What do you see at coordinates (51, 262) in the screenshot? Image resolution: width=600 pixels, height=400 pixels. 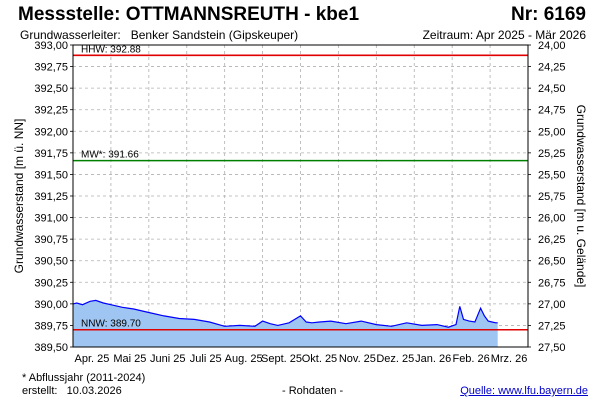 I see `y-tick-label: 390,50` at bounding box center [51, 262].